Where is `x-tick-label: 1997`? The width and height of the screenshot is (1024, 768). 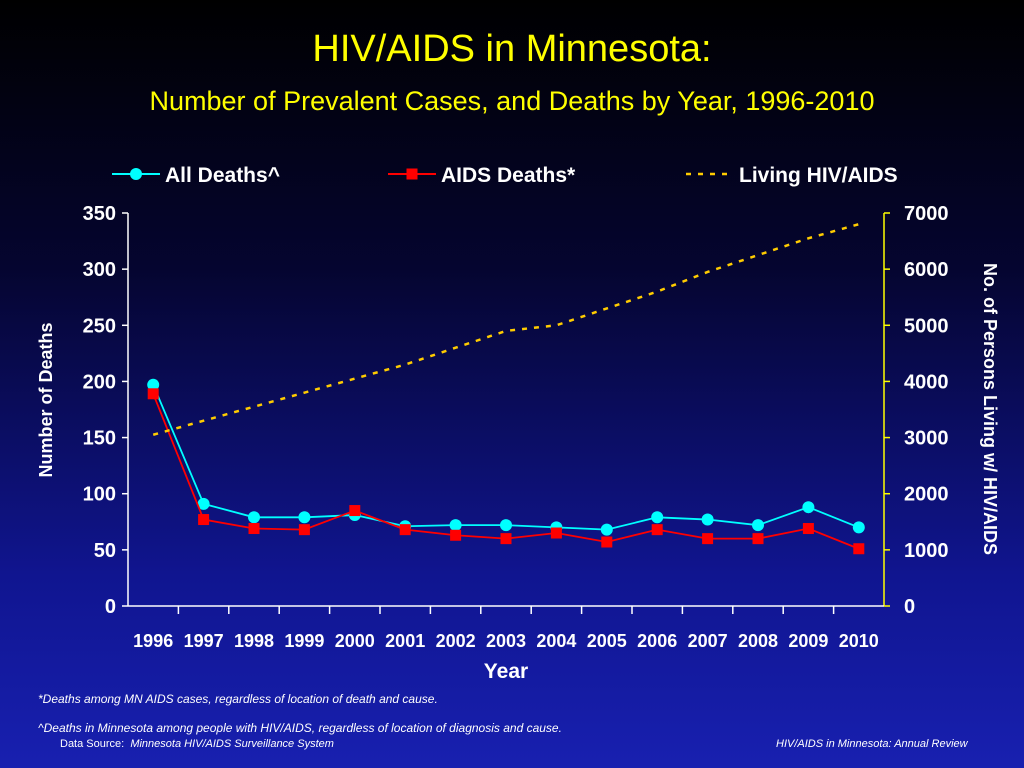 x-tick-label: 1997 is located at coordinates (204, 641).